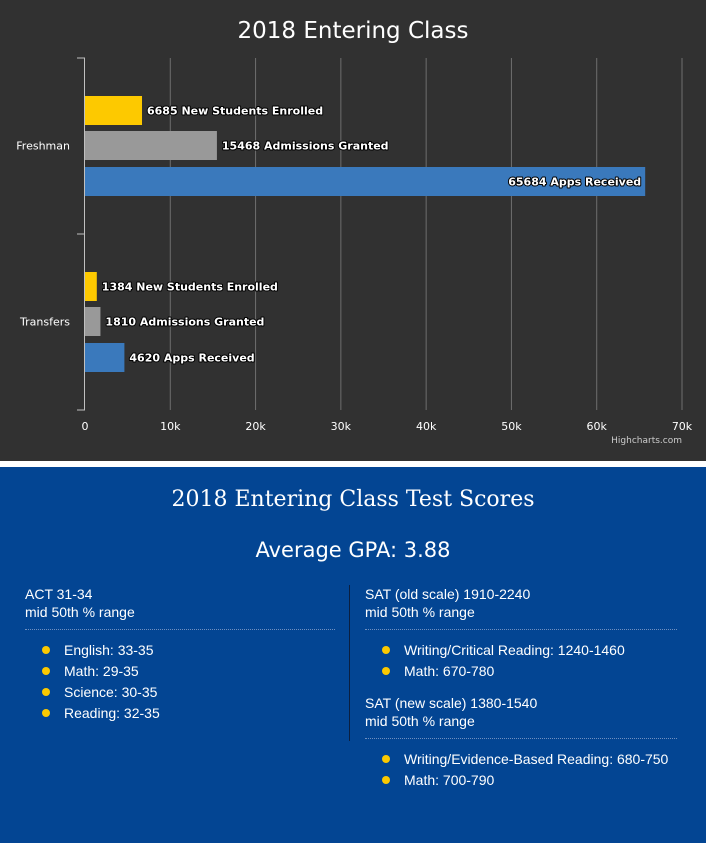 The height and width of the screenshot is (843, 706). I want to click on act-reading-score: Reading: 32-35, so click(180, 713).